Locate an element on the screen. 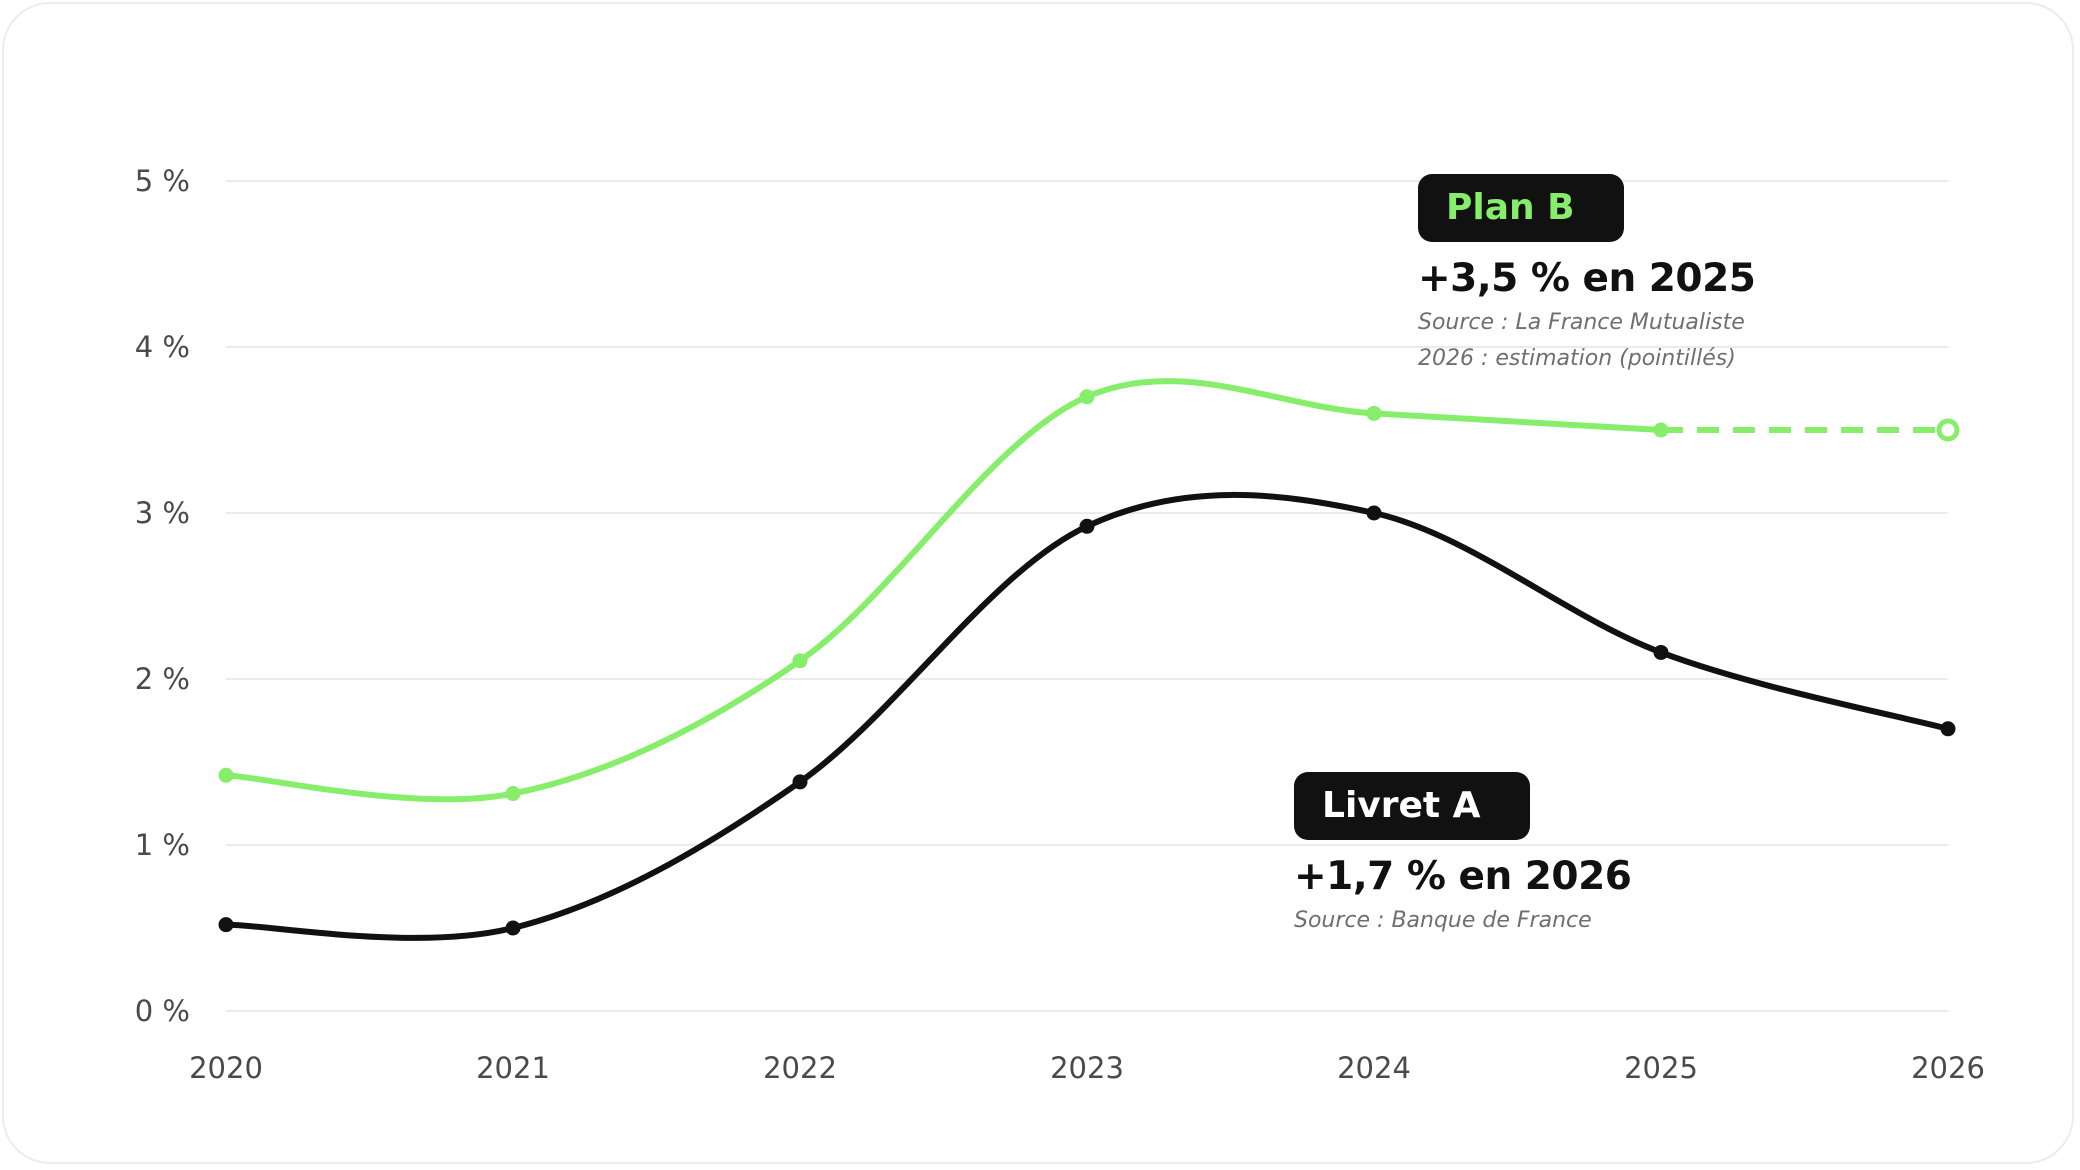 Image resolution: width=2080 pixels, height=1170 pixels. x-tick-label: 2025 is located at coordinates (1661, 1068).